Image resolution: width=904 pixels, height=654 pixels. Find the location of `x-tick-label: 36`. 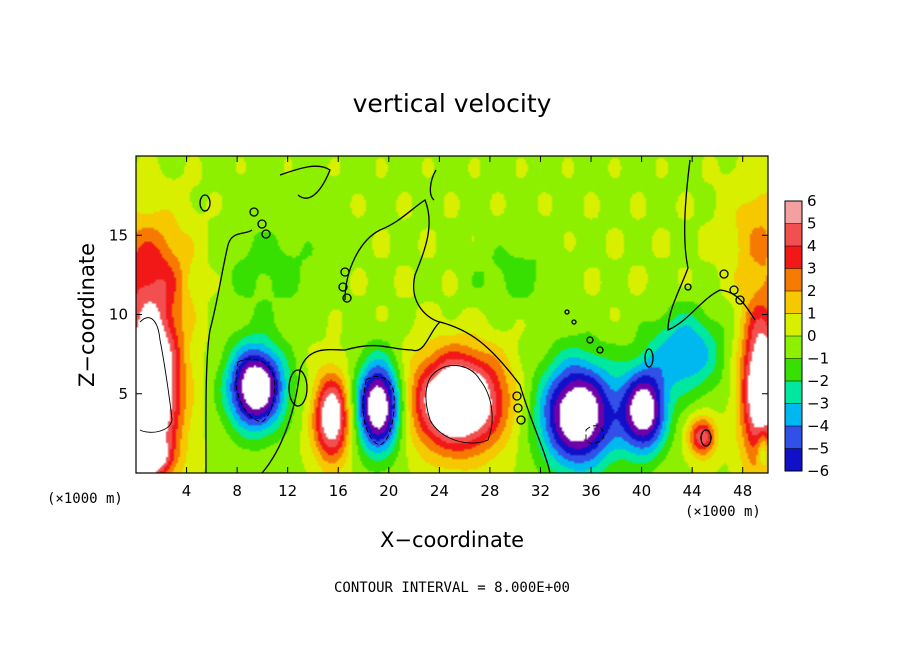

x-tick-label: 36 is located at coordinates (590, 491).